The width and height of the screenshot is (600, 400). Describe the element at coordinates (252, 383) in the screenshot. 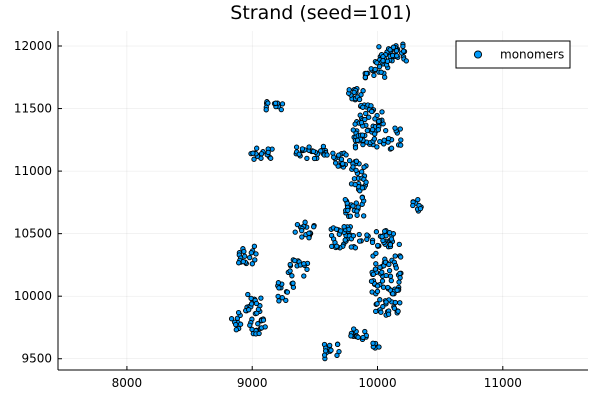

I see `x-tick-label: 9000` at that location.